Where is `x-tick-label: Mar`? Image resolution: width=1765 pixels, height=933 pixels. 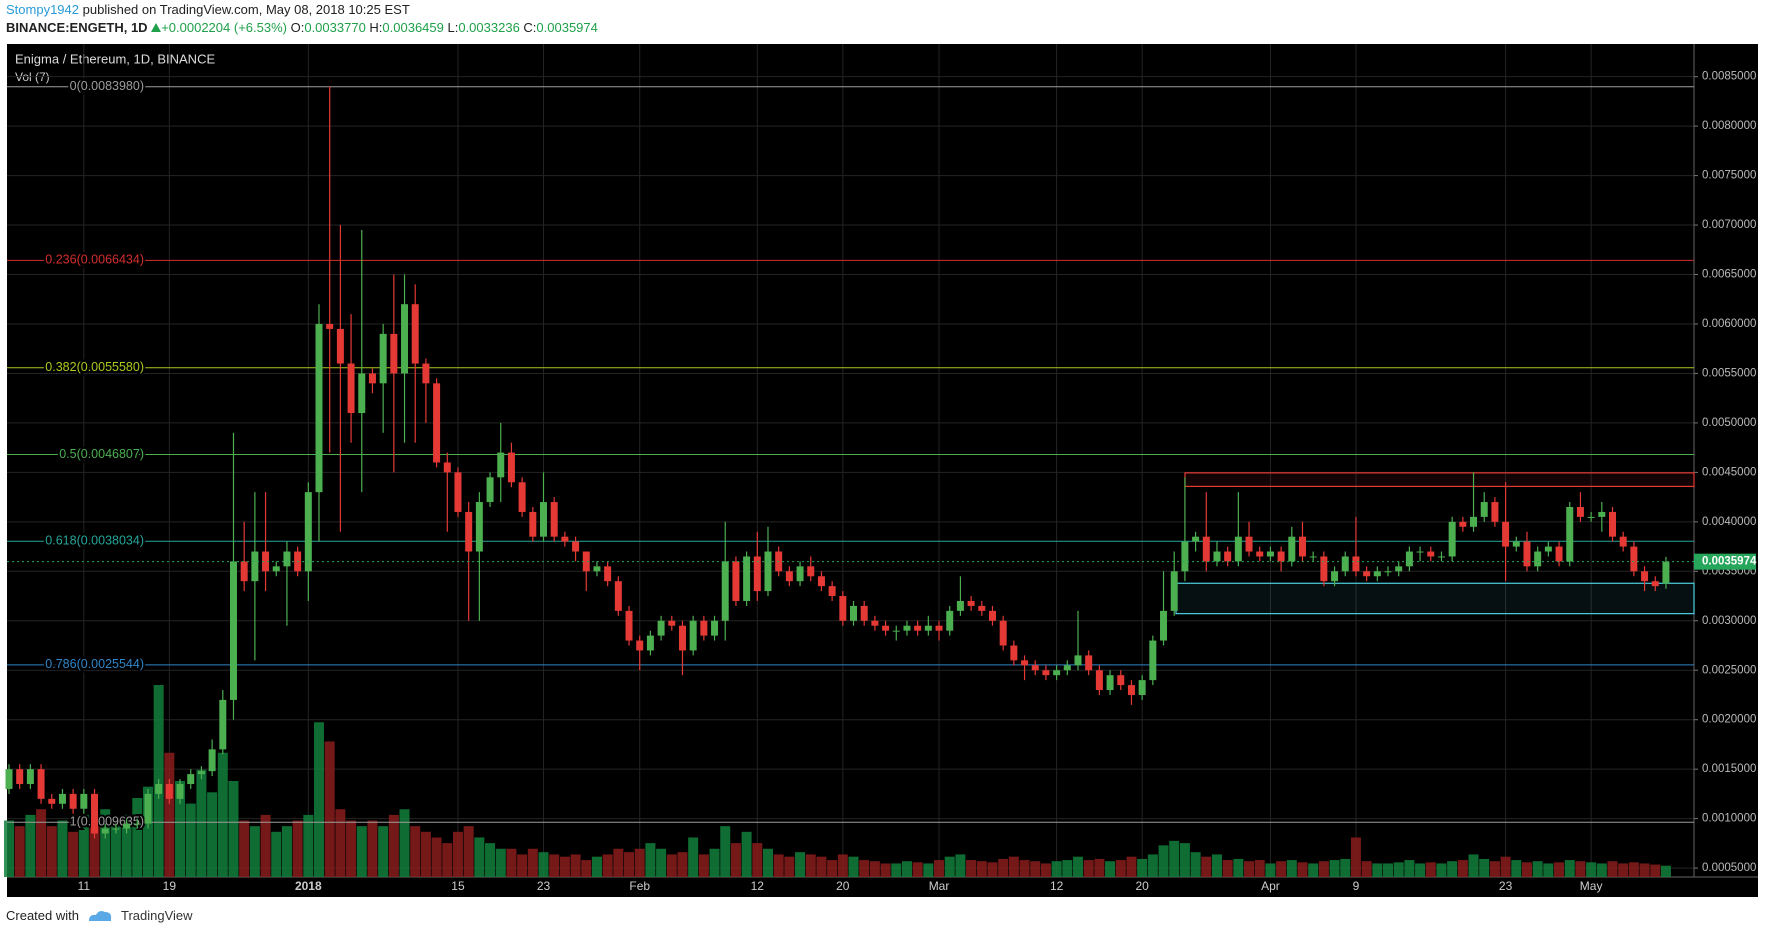 x-tick-label: Mar is located at coordinates (939, 886).